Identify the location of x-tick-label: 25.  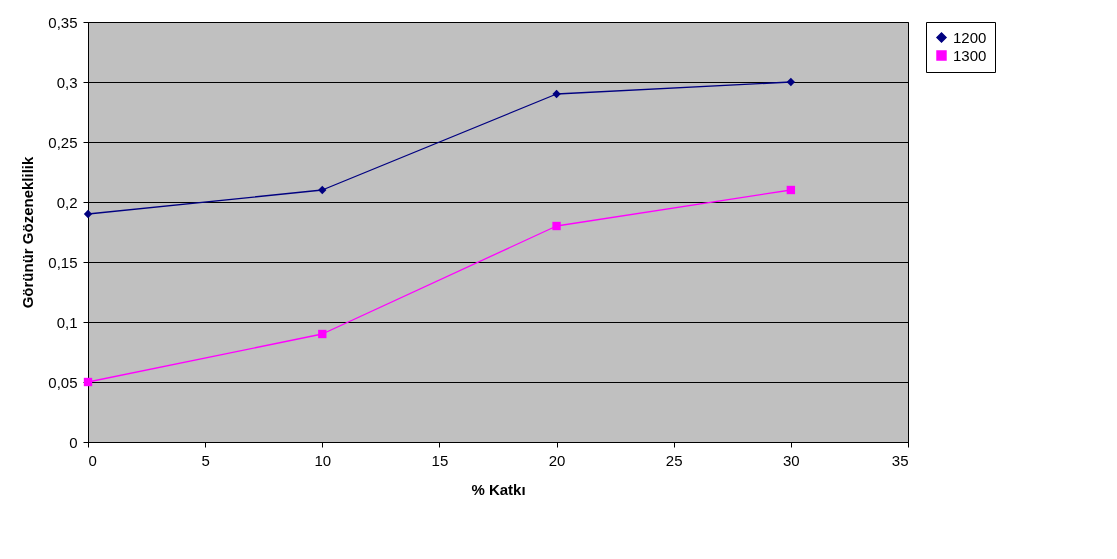
(674, 460).